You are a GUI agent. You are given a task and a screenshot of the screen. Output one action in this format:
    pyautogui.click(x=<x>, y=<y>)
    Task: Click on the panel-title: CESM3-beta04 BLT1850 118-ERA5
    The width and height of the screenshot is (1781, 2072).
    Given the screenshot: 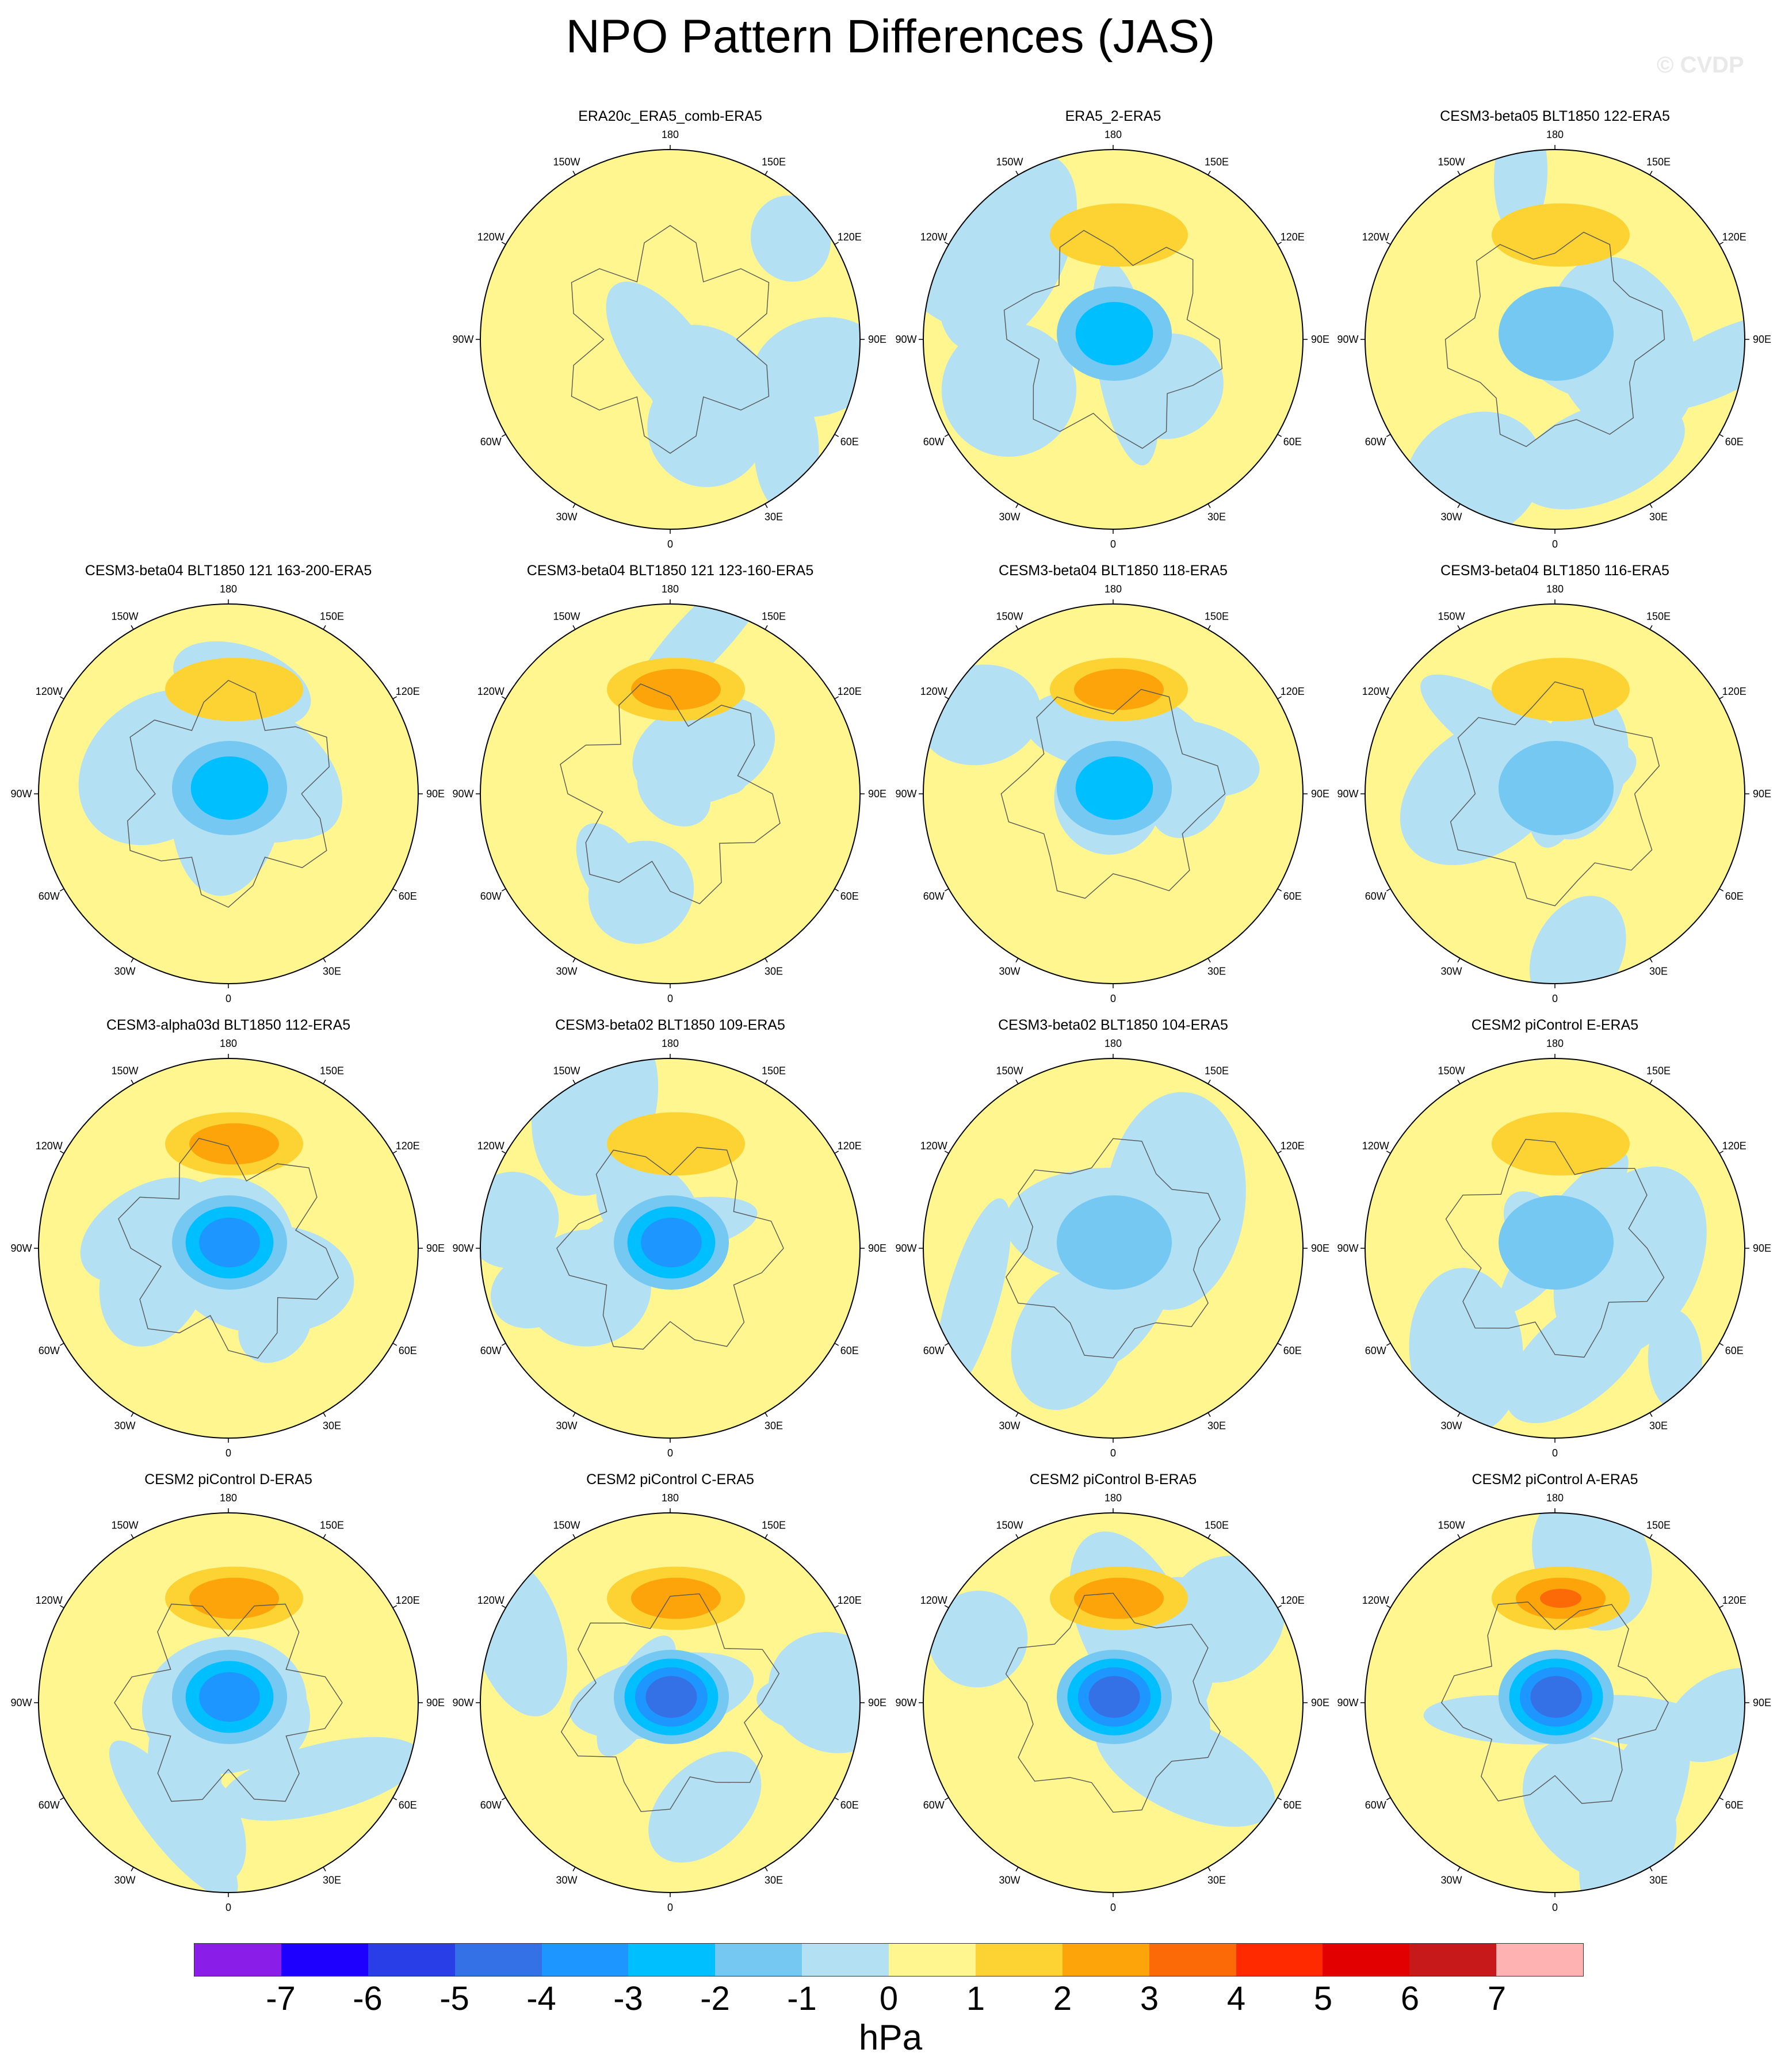 What is the action you would take?
    pyautogui.click(x=1113, y=571)
    